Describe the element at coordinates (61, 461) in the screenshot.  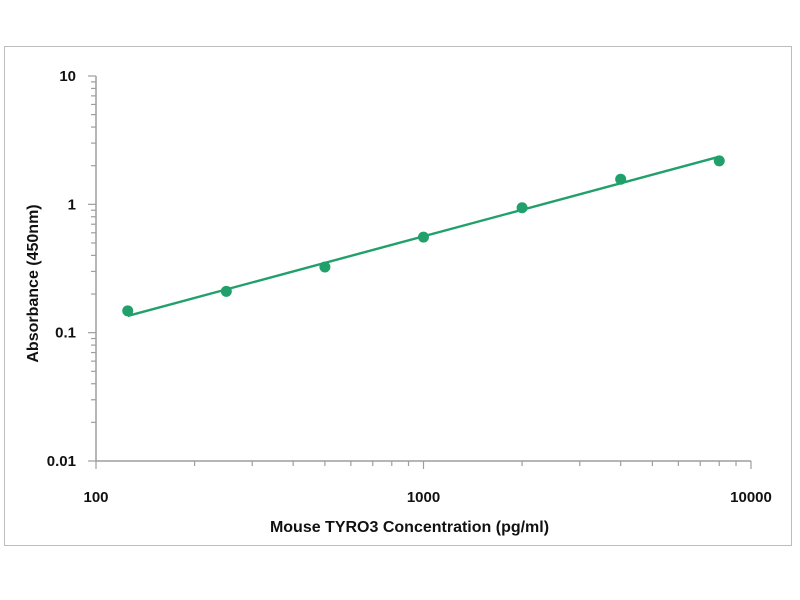
I see `y-tick-label: 0.01` at that location.